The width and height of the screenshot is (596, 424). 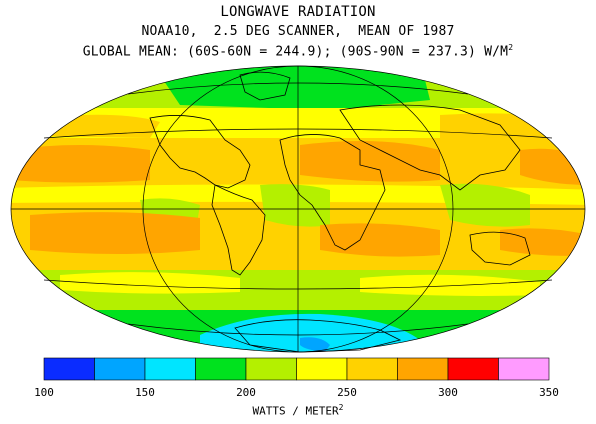 What do you see at coordinates (295, 205) in the screenshot?
I see `olr-tropical-africa` at bounding box center [295, 205].